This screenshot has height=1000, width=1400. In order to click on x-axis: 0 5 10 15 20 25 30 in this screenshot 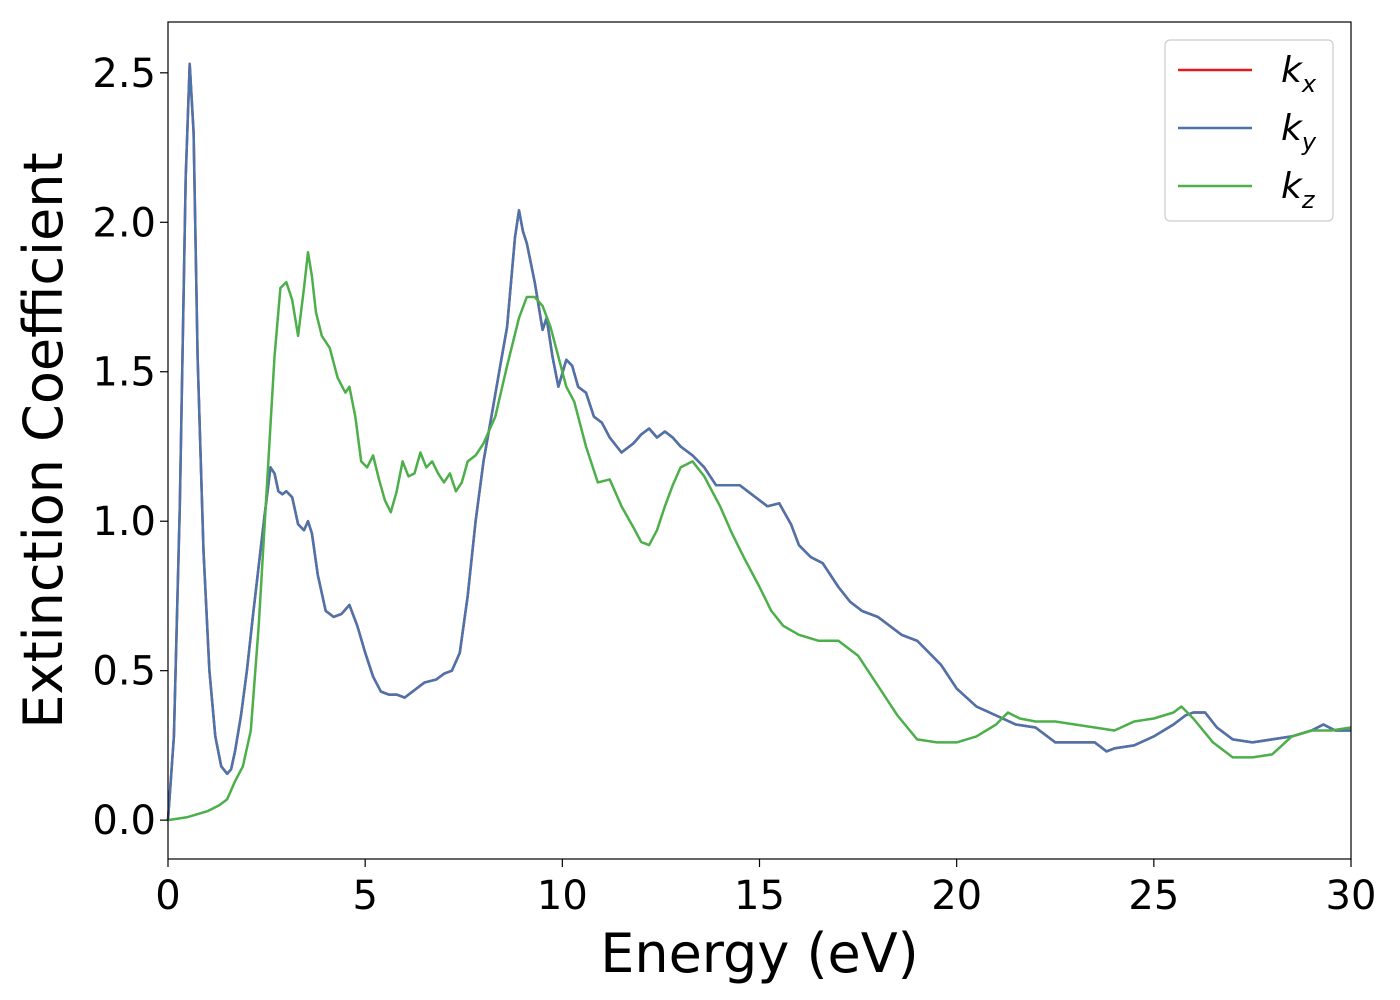, I will do `click(765, 889)`.